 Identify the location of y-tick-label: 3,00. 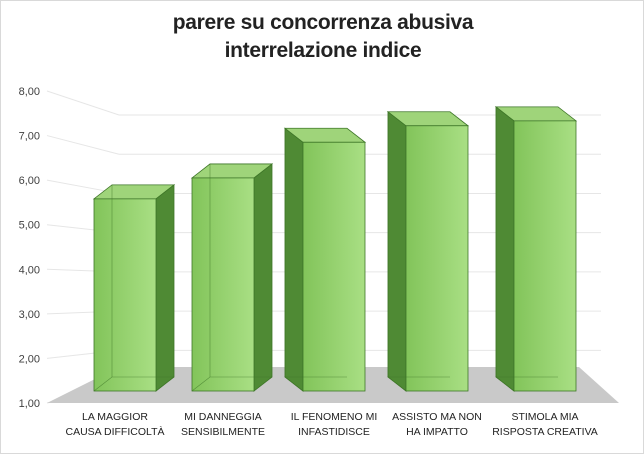
(29, 315).